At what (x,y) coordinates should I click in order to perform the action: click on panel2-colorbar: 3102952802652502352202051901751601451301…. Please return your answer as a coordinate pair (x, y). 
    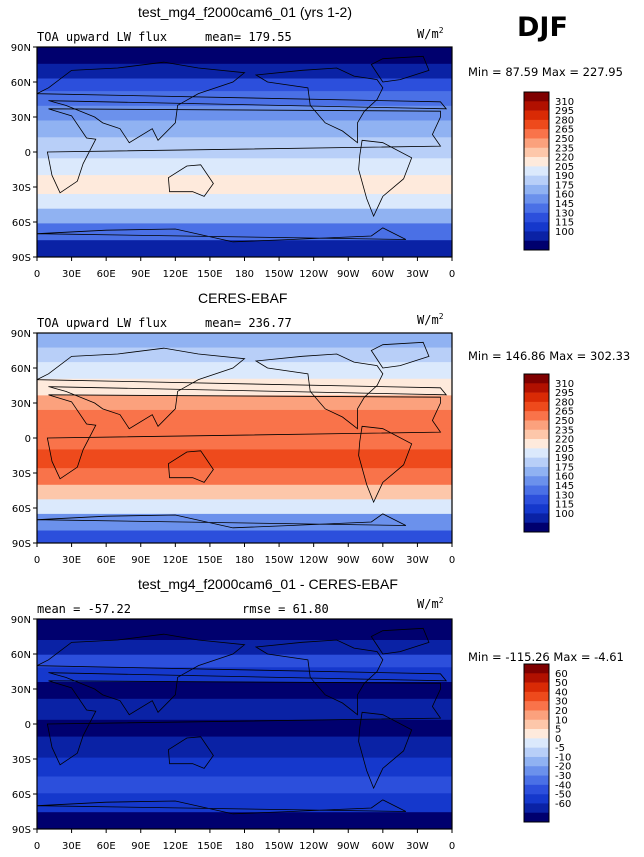
    Looking at the image, I should click on (548, 453).